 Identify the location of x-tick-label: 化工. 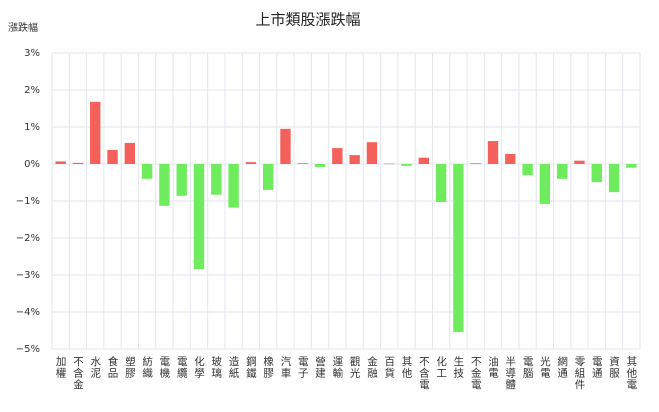
(441, 367).